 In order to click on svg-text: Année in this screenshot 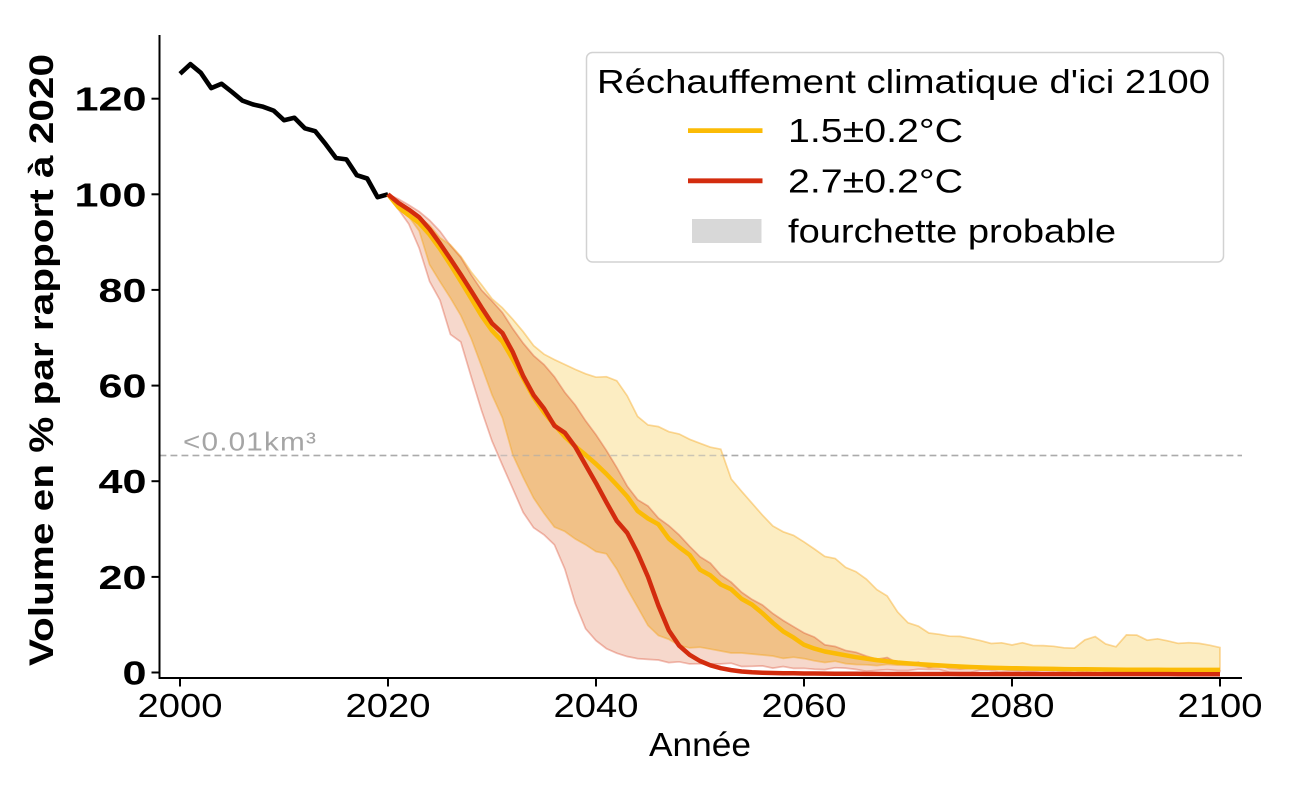, I will do `click(700, 744)`.